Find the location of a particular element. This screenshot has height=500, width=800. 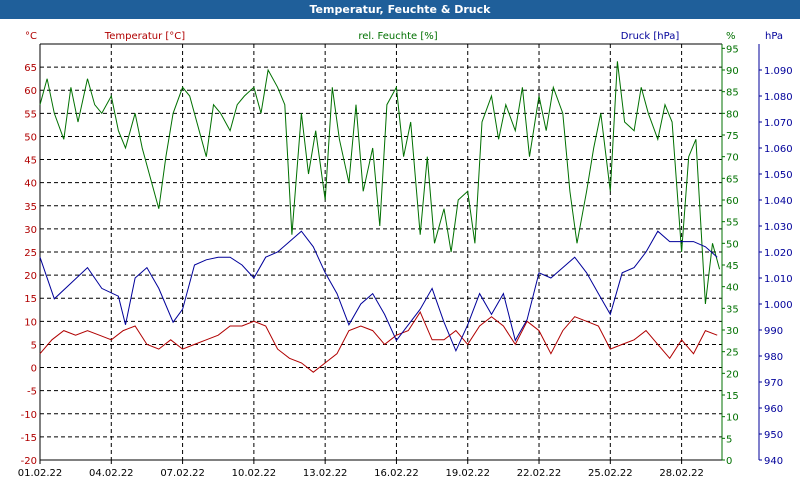

humidity-tick-label: 75 is located at coordinates (732, 136).